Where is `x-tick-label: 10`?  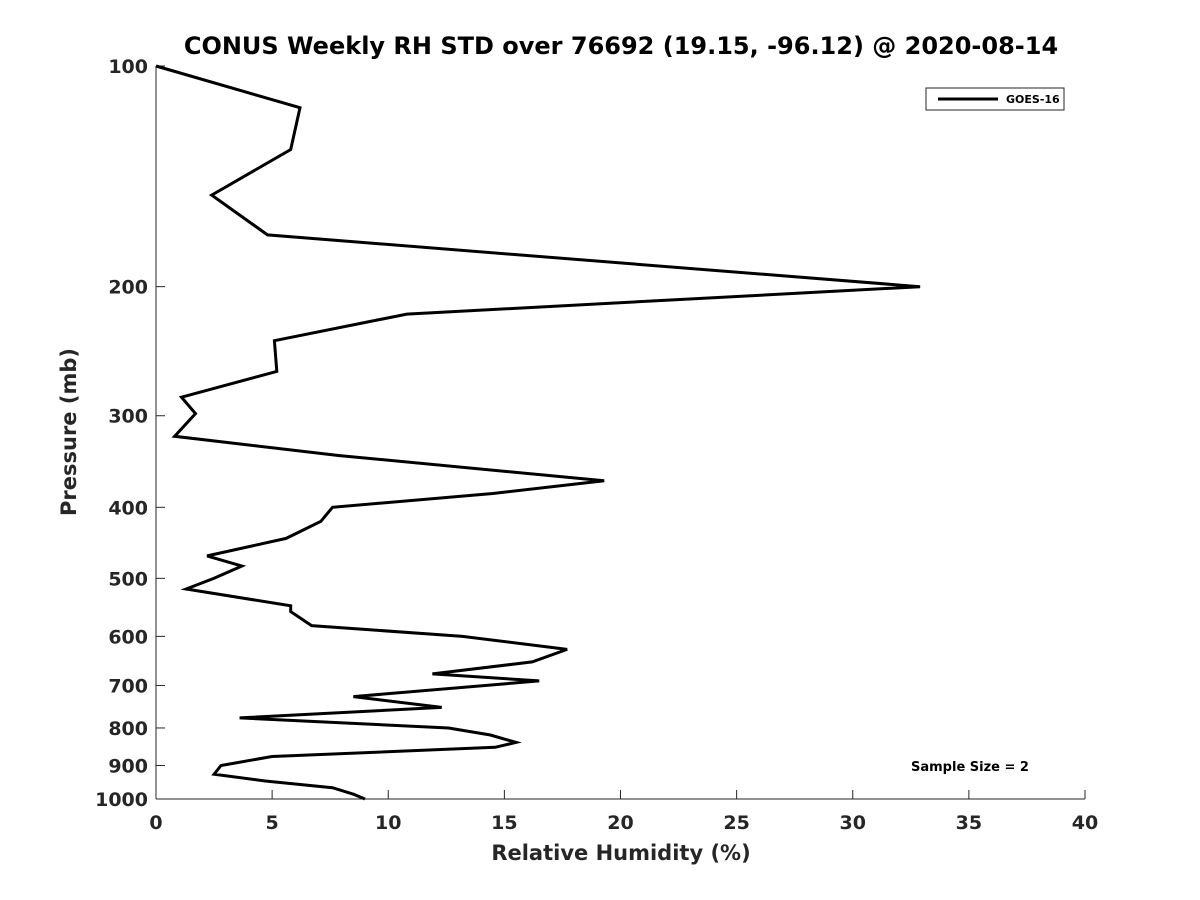 x-tick-label: 10 is located at coordinates (388, 823).